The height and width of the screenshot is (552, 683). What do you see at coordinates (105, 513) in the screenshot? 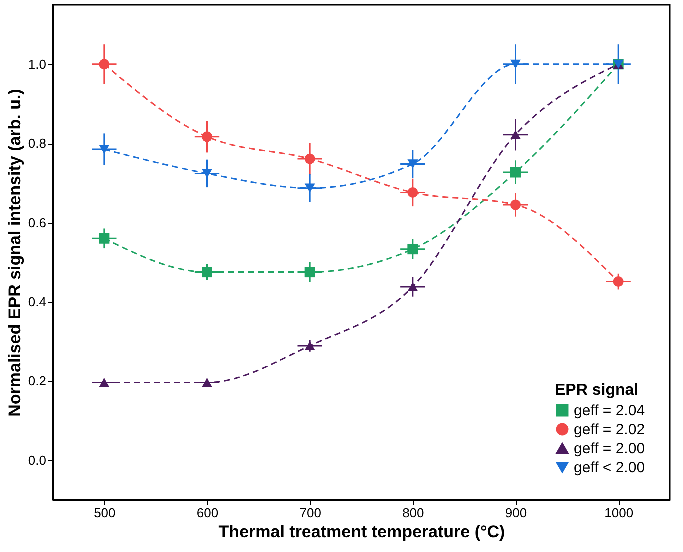
I see `x-tick-label: 500` at bounding box center [105, 513].